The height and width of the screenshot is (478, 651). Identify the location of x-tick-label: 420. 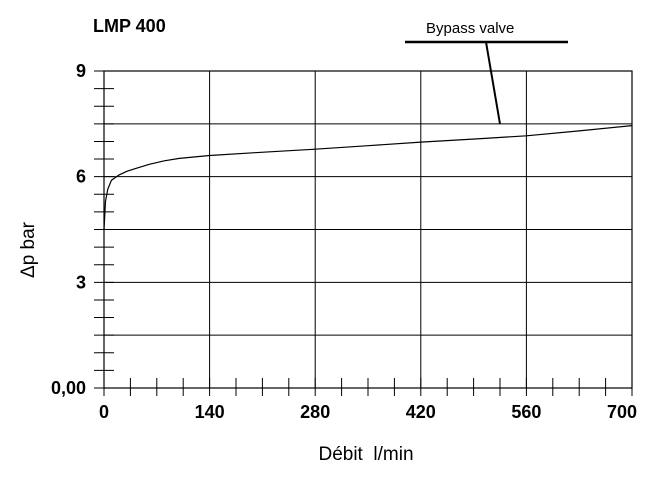
(421, 412).